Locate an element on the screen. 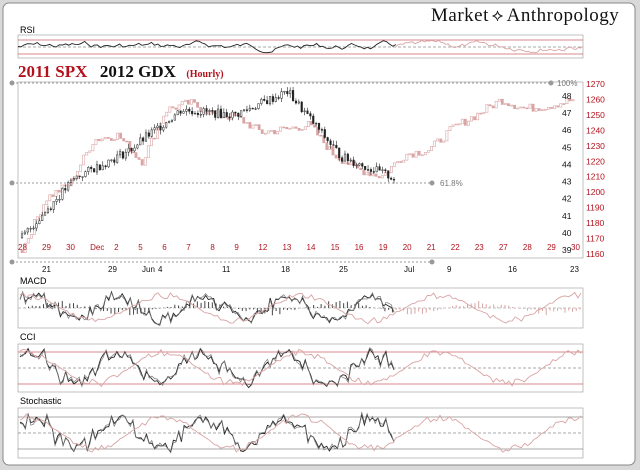 The image size is (640, 470). gdx-xtick: 25 is located at coordinates (343, 269).